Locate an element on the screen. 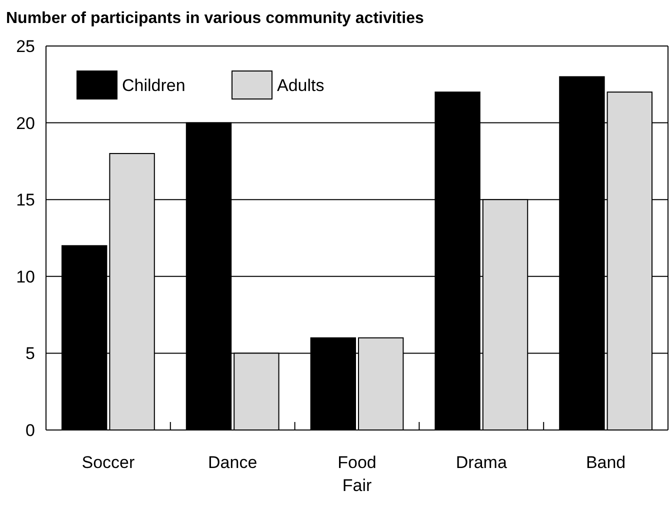 This screenshot has height=510, width=670. y-tick-label: 20 is located at coordinates (25, 123).